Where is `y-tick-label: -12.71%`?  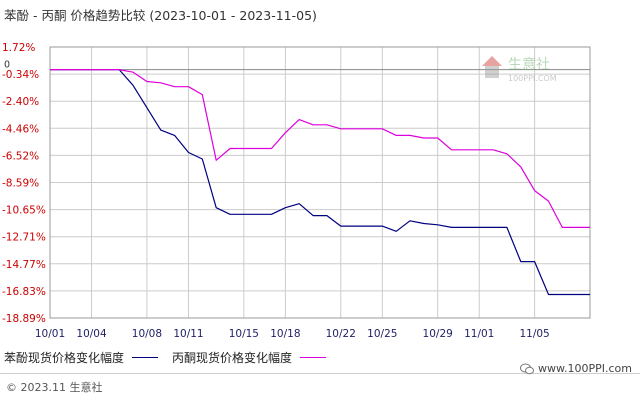 y-tick-label: -12.71% is located at coordinates (24, 238).